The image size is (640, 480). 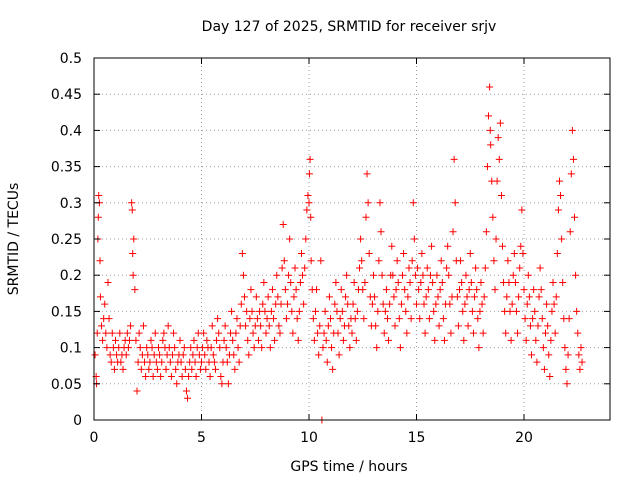 I want to click on x-tick-label: 5, so click(x=201, y=438).